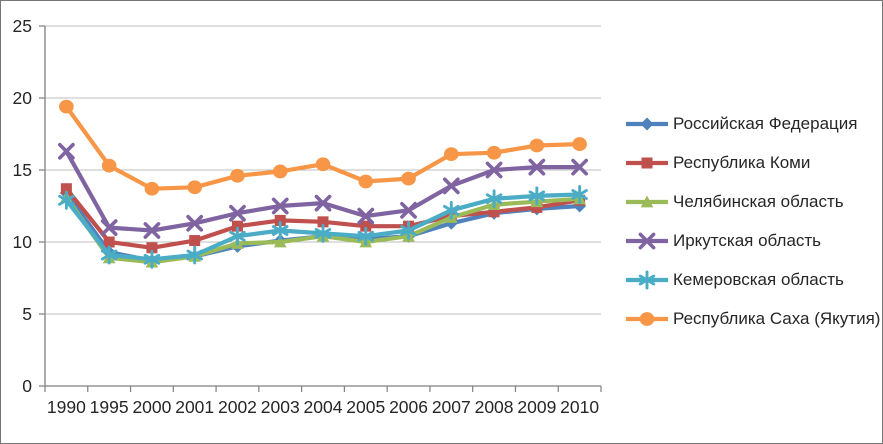 The height and width of the screenshot is (444, 883). What do you see at coordinates (109, 407) in the screenshot?
I see `x-axis-tick-label: 1995` at bounding box center [109, 407].